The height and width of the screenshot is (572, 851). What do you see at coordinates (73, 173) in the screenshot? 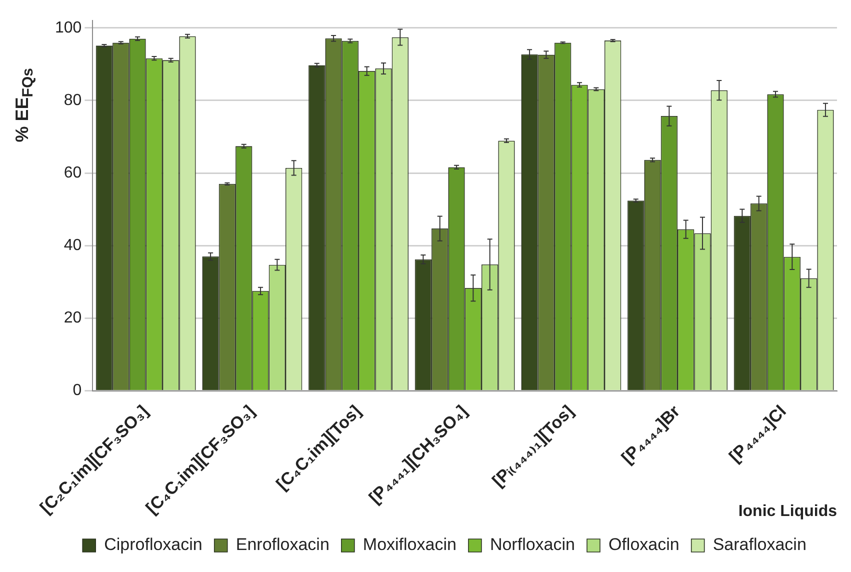
I see `y-tick-label: 60` at bounding box center [73, 173].